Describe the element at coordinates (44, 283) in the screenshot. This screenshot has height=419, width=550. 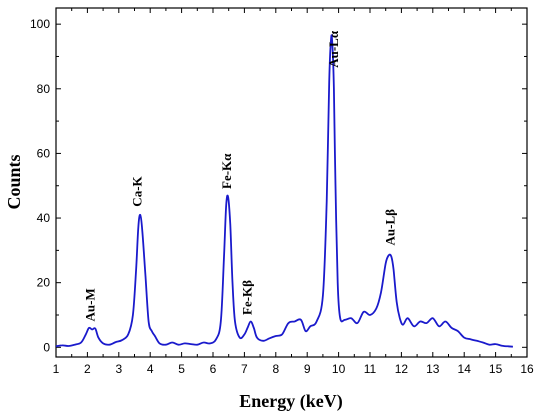
I see `y-tick-label: 20` at that location.